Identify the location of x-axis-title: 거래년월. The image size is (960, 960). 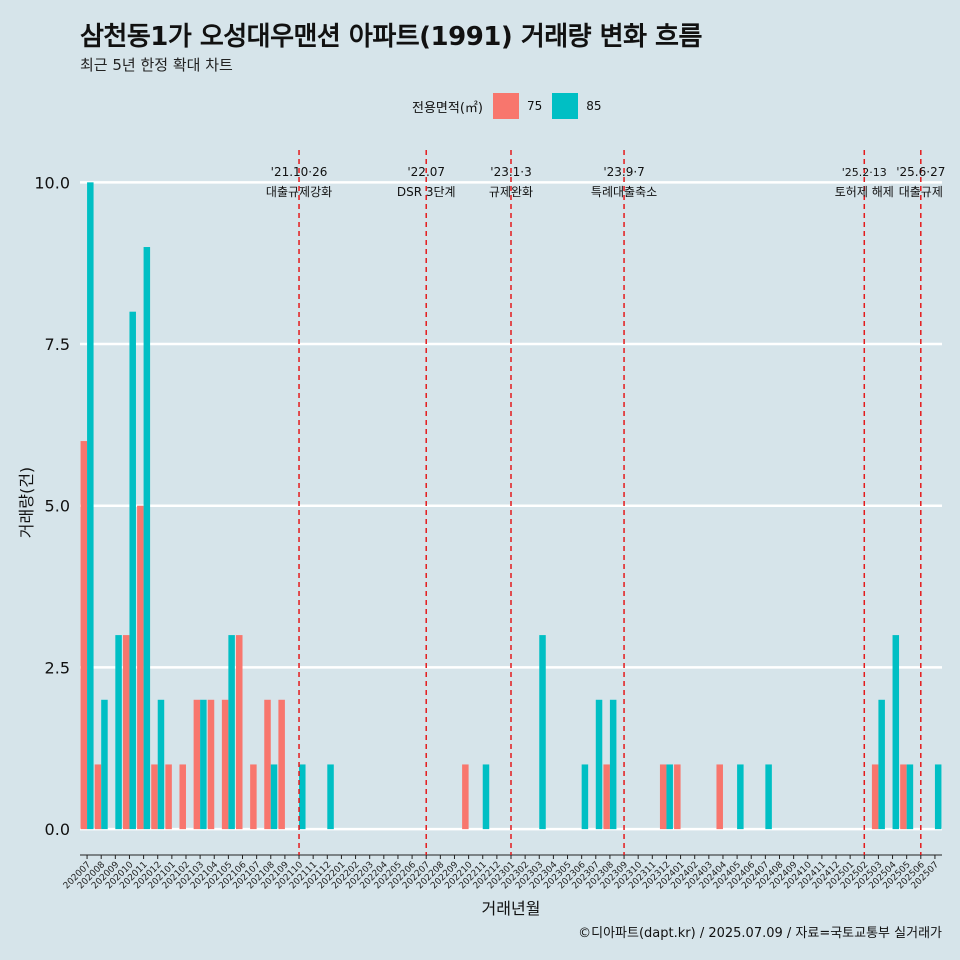
(511, 908).